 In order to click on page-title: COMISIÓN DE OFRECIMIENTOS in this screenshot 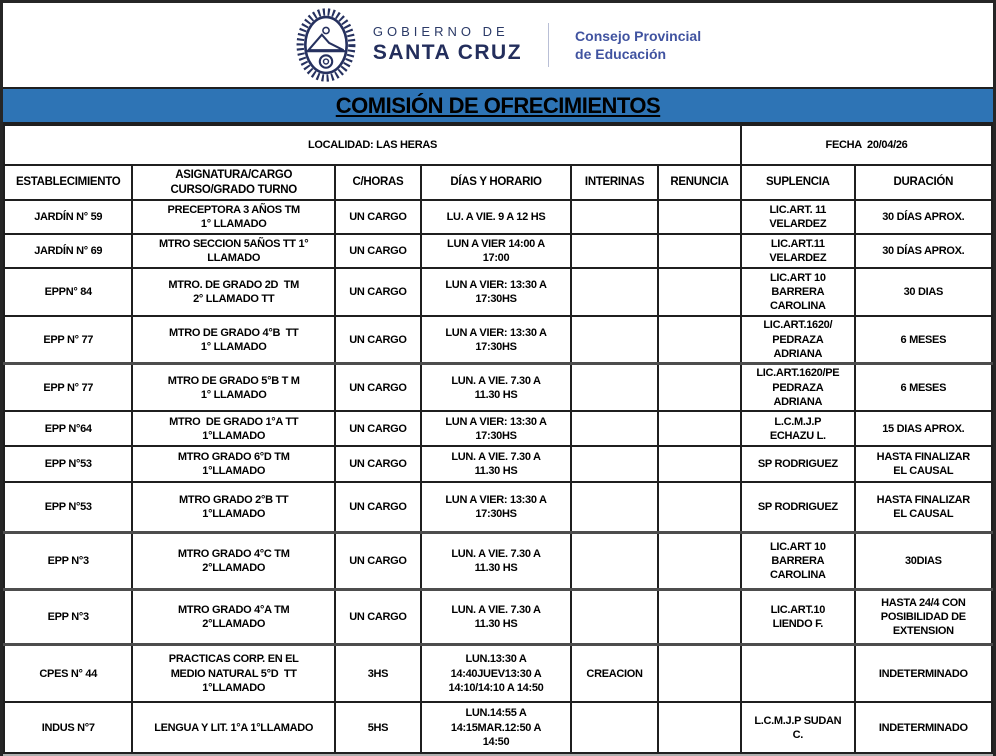, I will do `click(498, 105)`.